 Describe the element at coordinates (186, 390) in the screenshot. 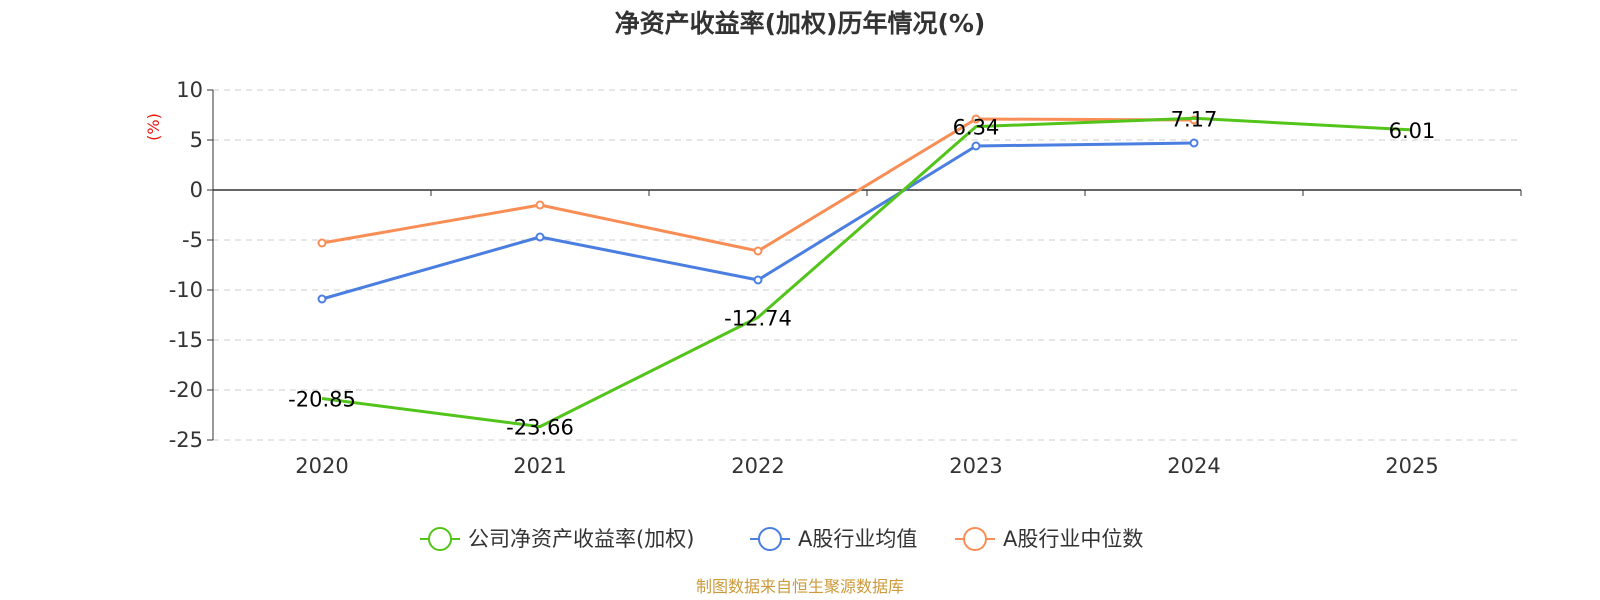

I see `y-tick-label: -20` at that location.